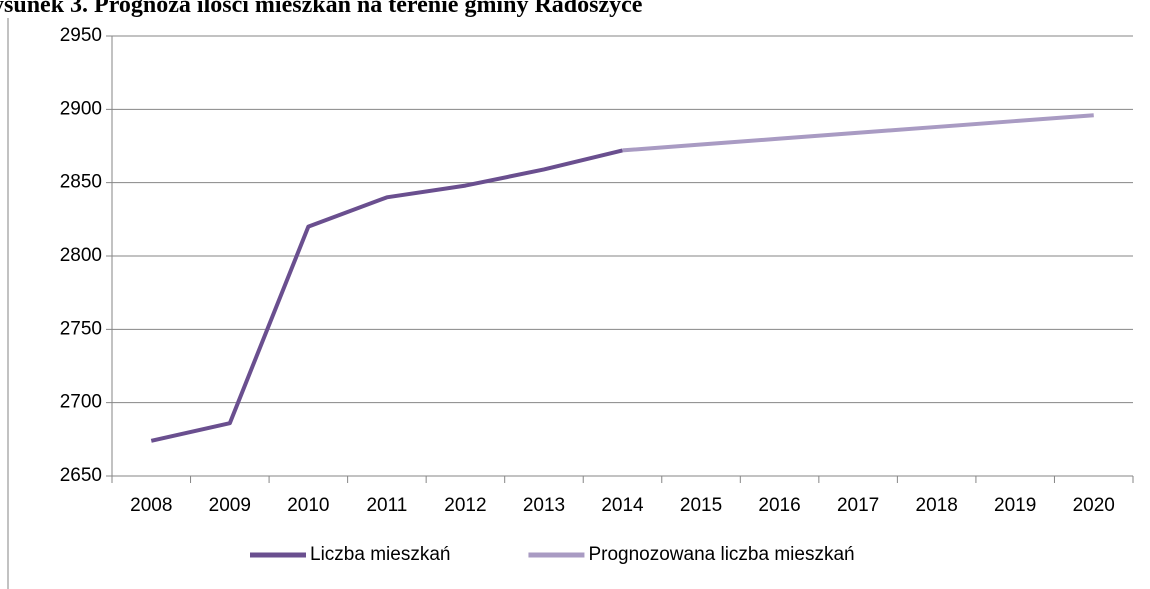 This screenshot has height=589, width=1150. What do you see at coordinates (1094, 505) in the screenshot?
I see `x-tick-label: 2020` at bounding box center [1094, 505].